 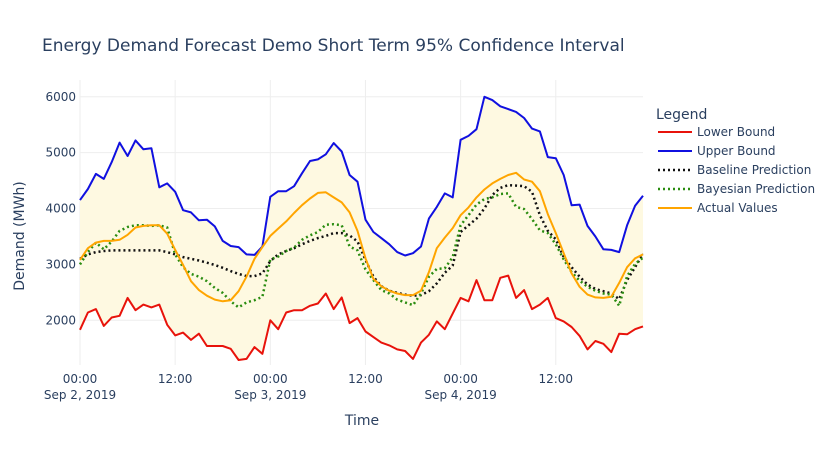 What do you see at coordinates (681, 115) in the screenshot?
I see `legend-title: Legend` at bounding box center [681, 115].